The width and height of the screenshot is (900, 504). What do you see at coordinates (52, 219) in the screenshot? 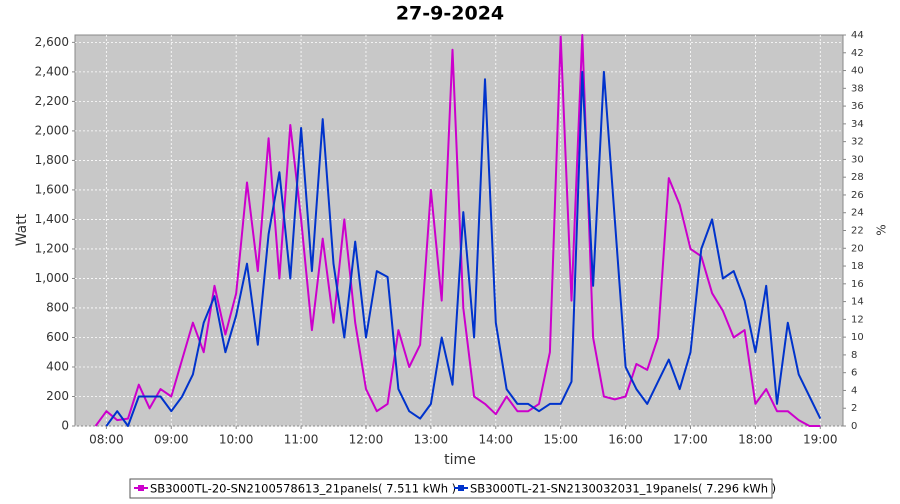
I see `y-tick-label: 1,400` at bounding box center [52, 219].